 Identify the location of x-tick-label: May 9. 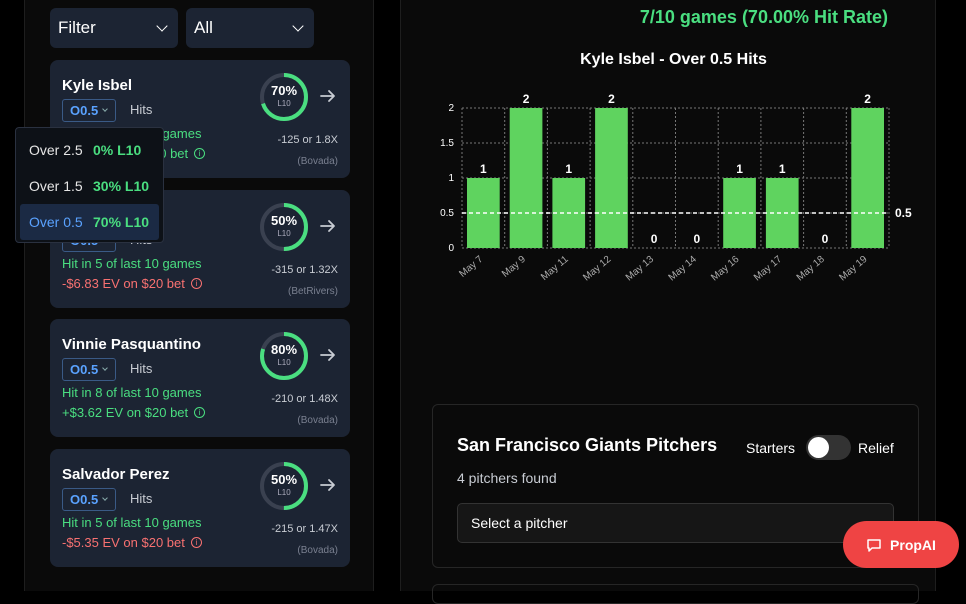
(514, 267).